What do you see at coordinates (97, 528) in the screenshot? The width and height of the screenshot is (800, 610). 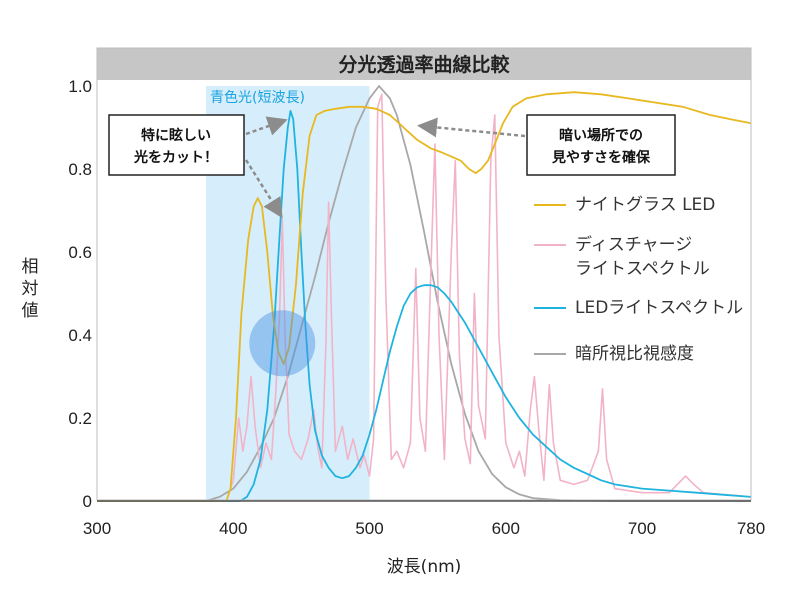 I see `x-tick-label: 300` at bounding box center [97, 528].